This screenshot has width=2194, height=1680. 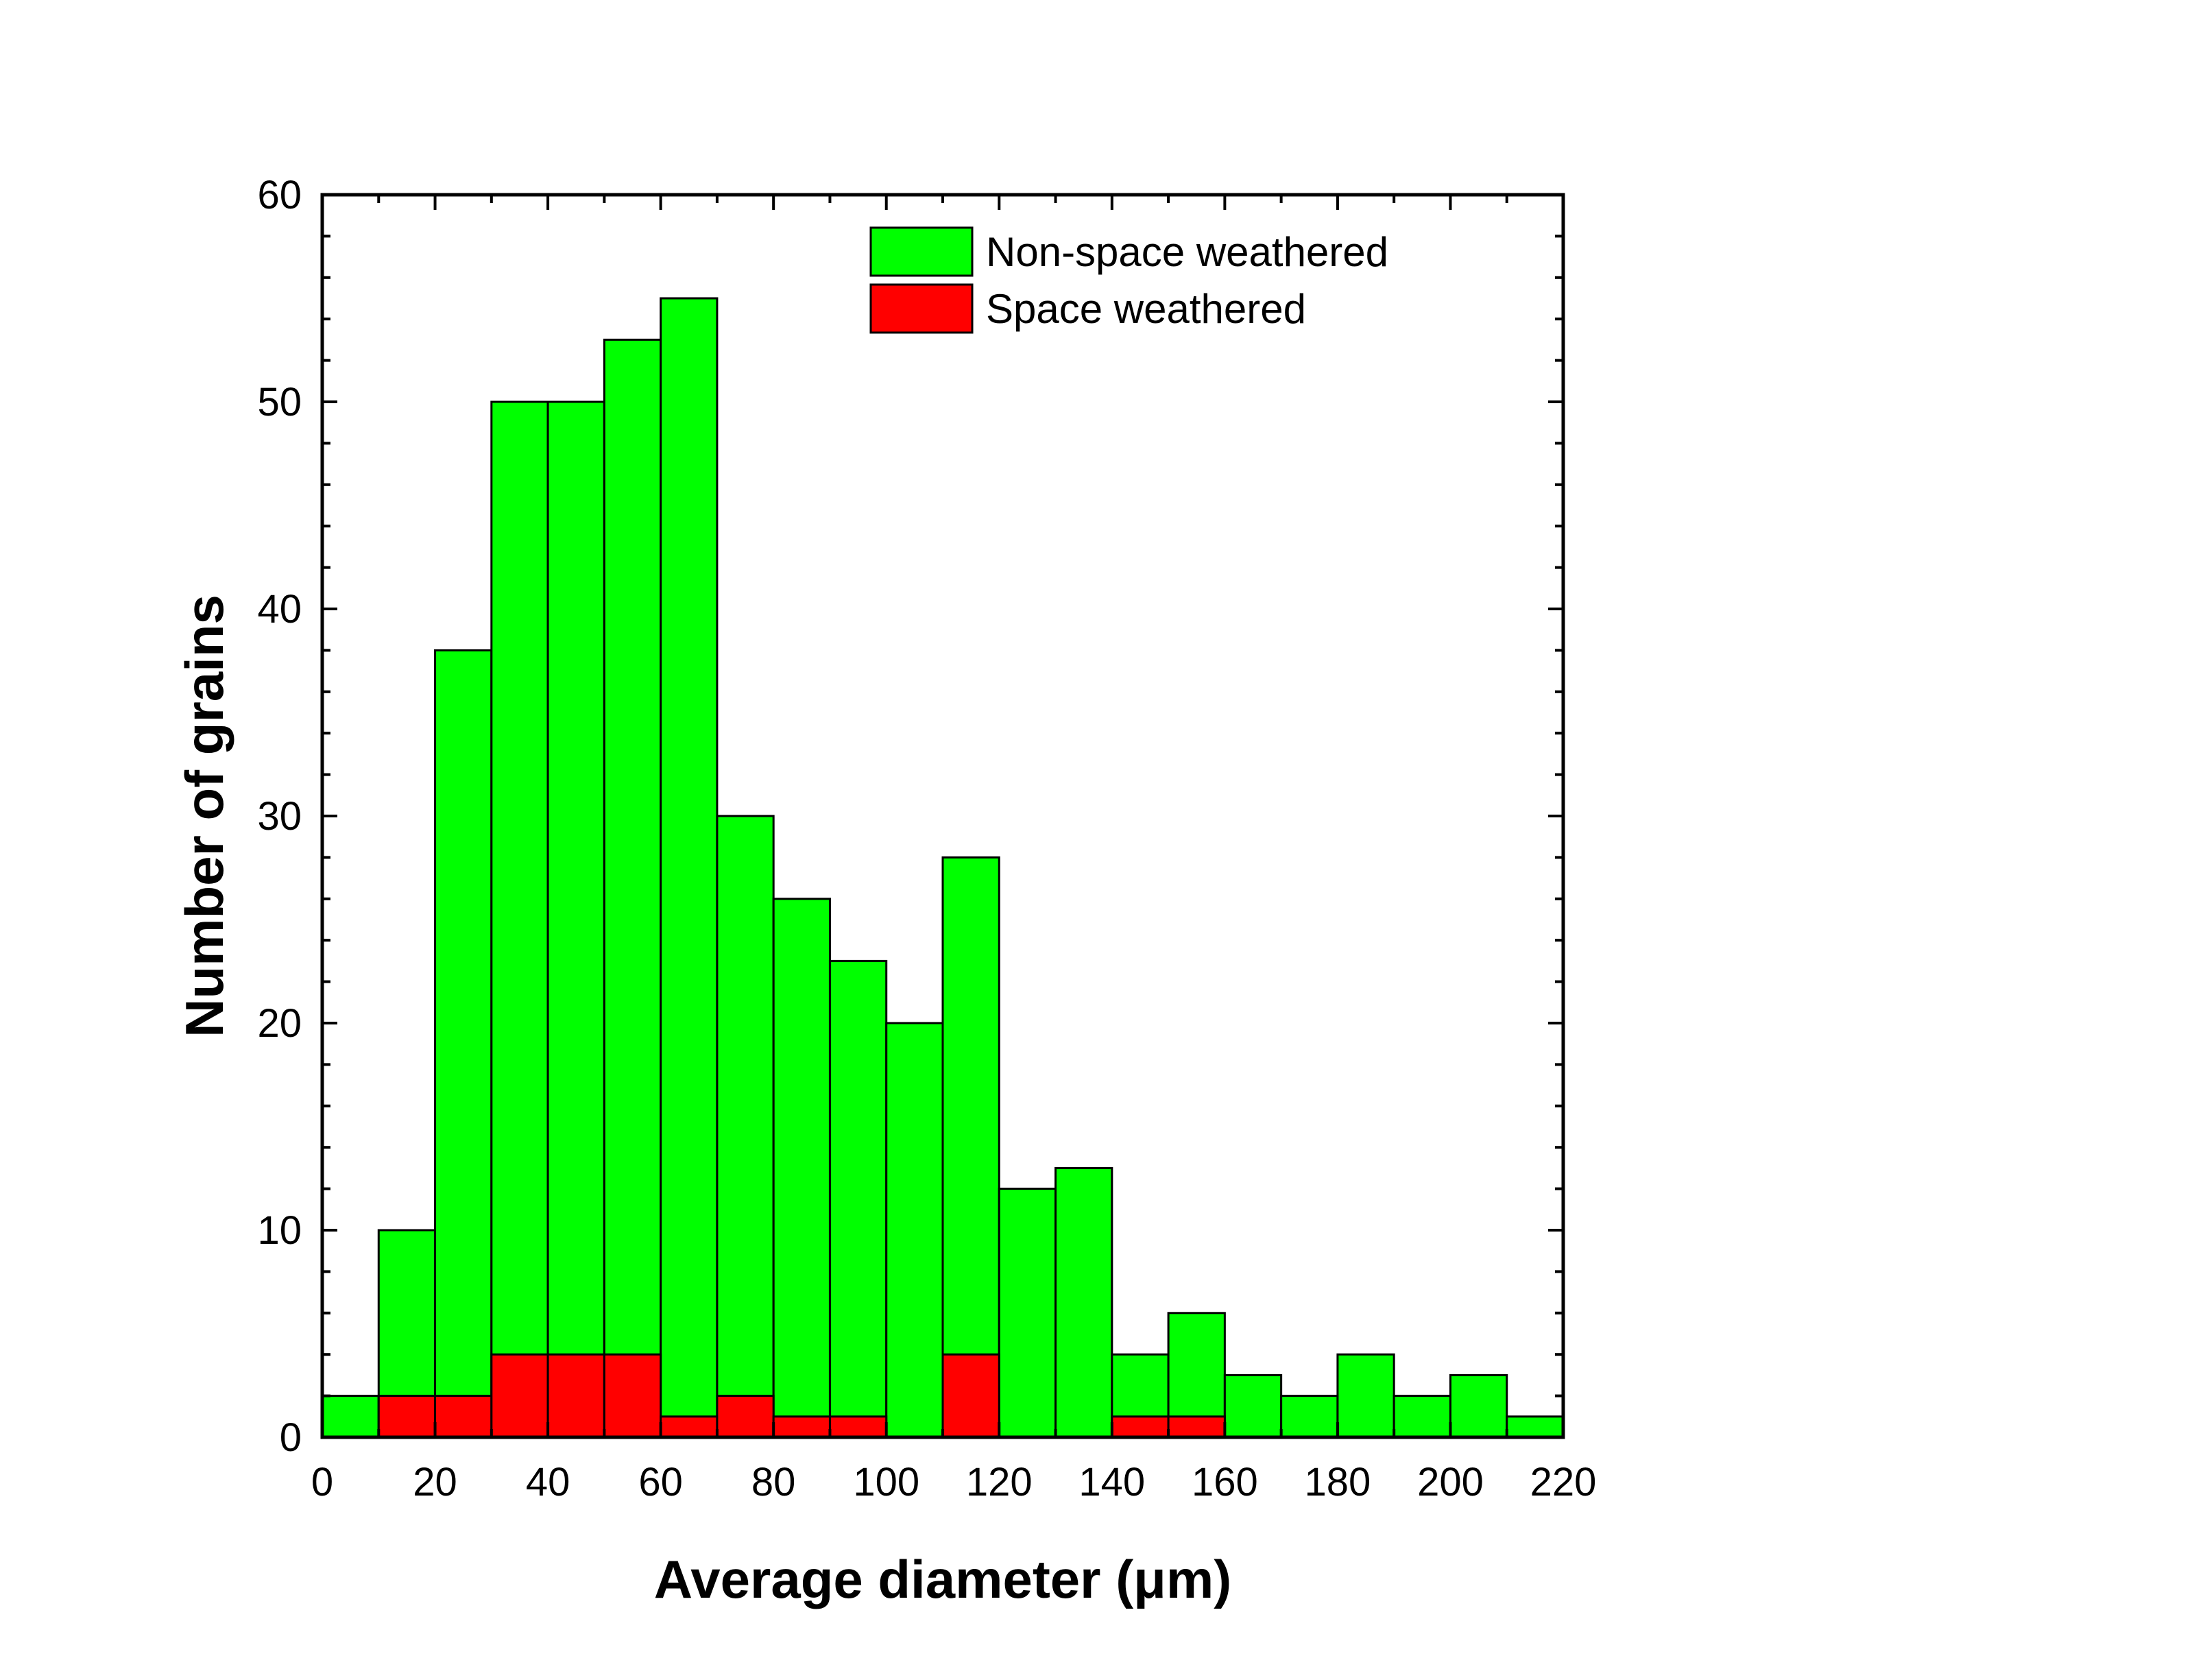 I want to click on x-tick-label-200: 200, so click(x=1450, y=1482).